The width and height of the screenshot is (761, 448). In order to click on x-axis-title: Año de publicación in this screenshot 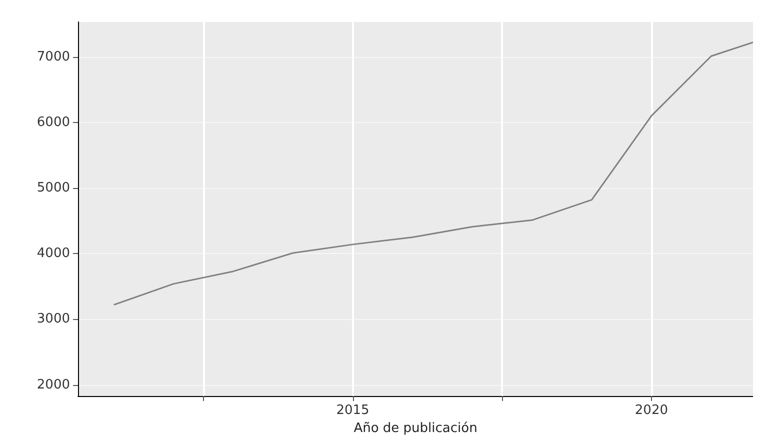, I will do `click(416, 428)`.